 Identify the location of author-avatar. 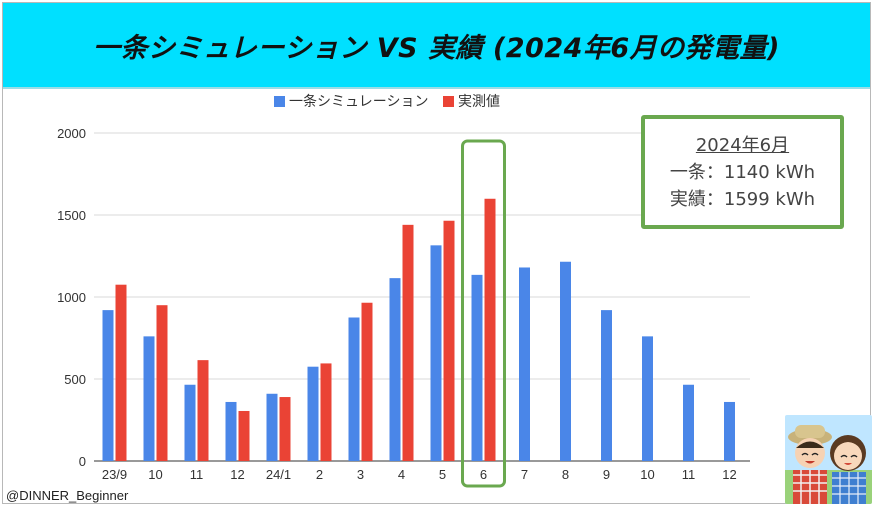
(828, 459).